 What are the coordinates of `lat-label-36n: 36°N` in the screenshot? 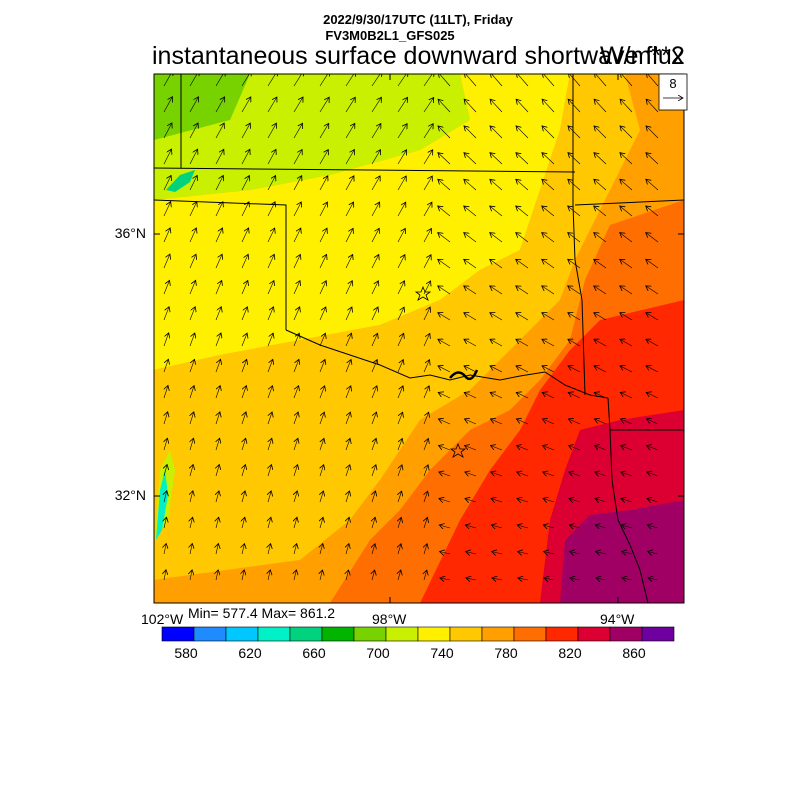 It's located at (130, 233).